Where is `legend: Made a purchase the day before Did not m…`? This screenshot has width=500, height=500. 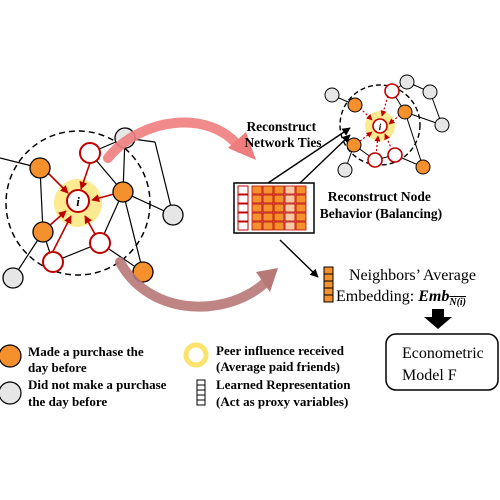 legend: Made a purchase the day before Did not m… is located at coordinates (177, 375).